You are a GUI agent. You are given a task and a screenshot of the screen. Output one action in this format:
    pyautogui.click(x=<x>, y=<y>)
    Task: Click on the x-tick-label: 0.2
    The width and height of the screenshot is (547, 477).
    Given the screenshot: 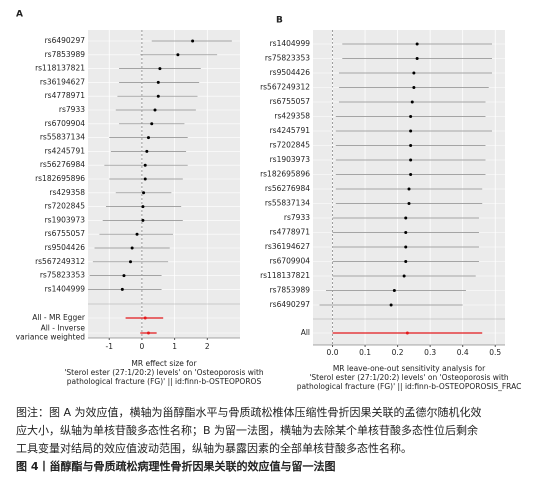 What is the action you would take?
    pyautogui.click(x=398, y=352)
    